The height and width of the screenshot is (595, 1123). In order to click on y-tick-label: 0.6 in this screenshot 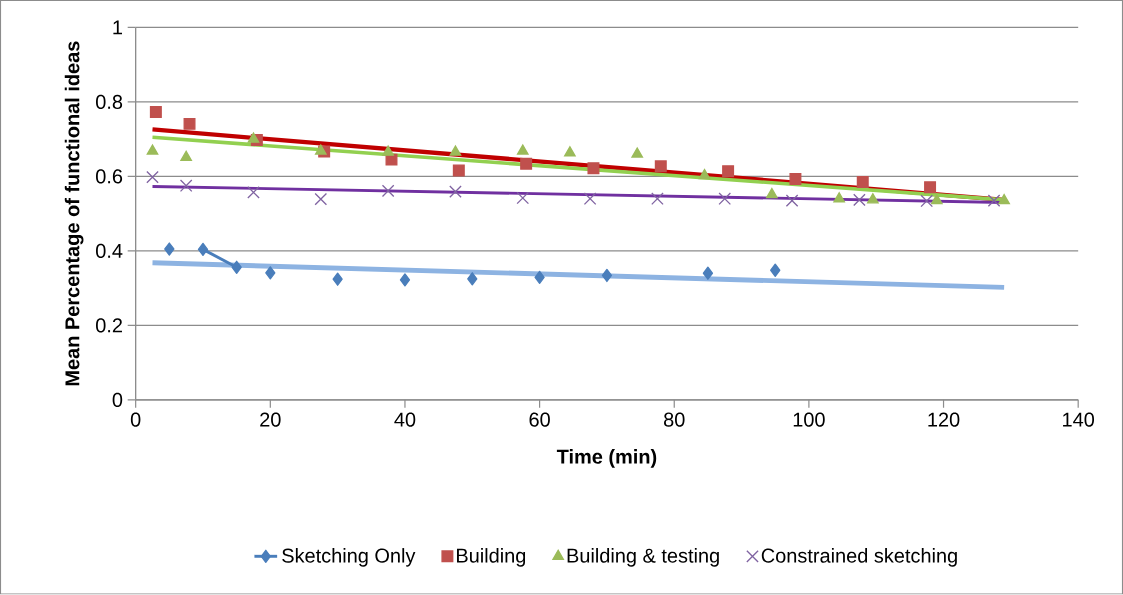, I will do `click(109, 176)`.